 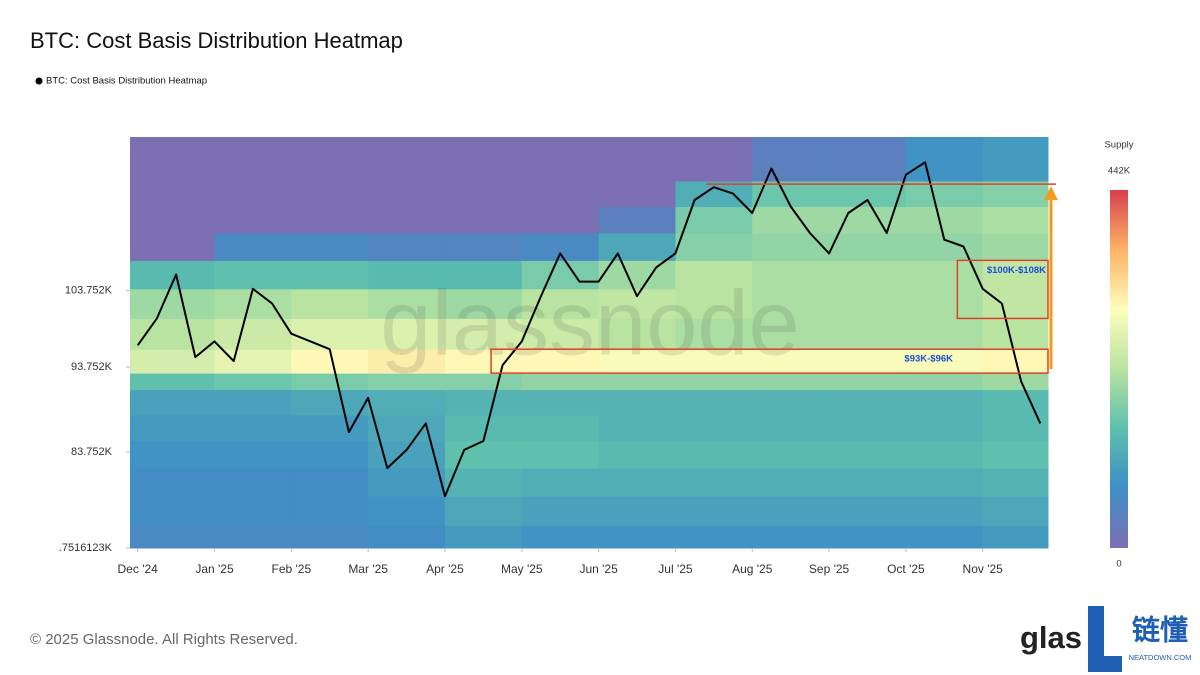 What do you see at coordinates (214, 569) in the screenshot?
I see `x-tick-label: Jan '25` at bounding box center [214, 569].